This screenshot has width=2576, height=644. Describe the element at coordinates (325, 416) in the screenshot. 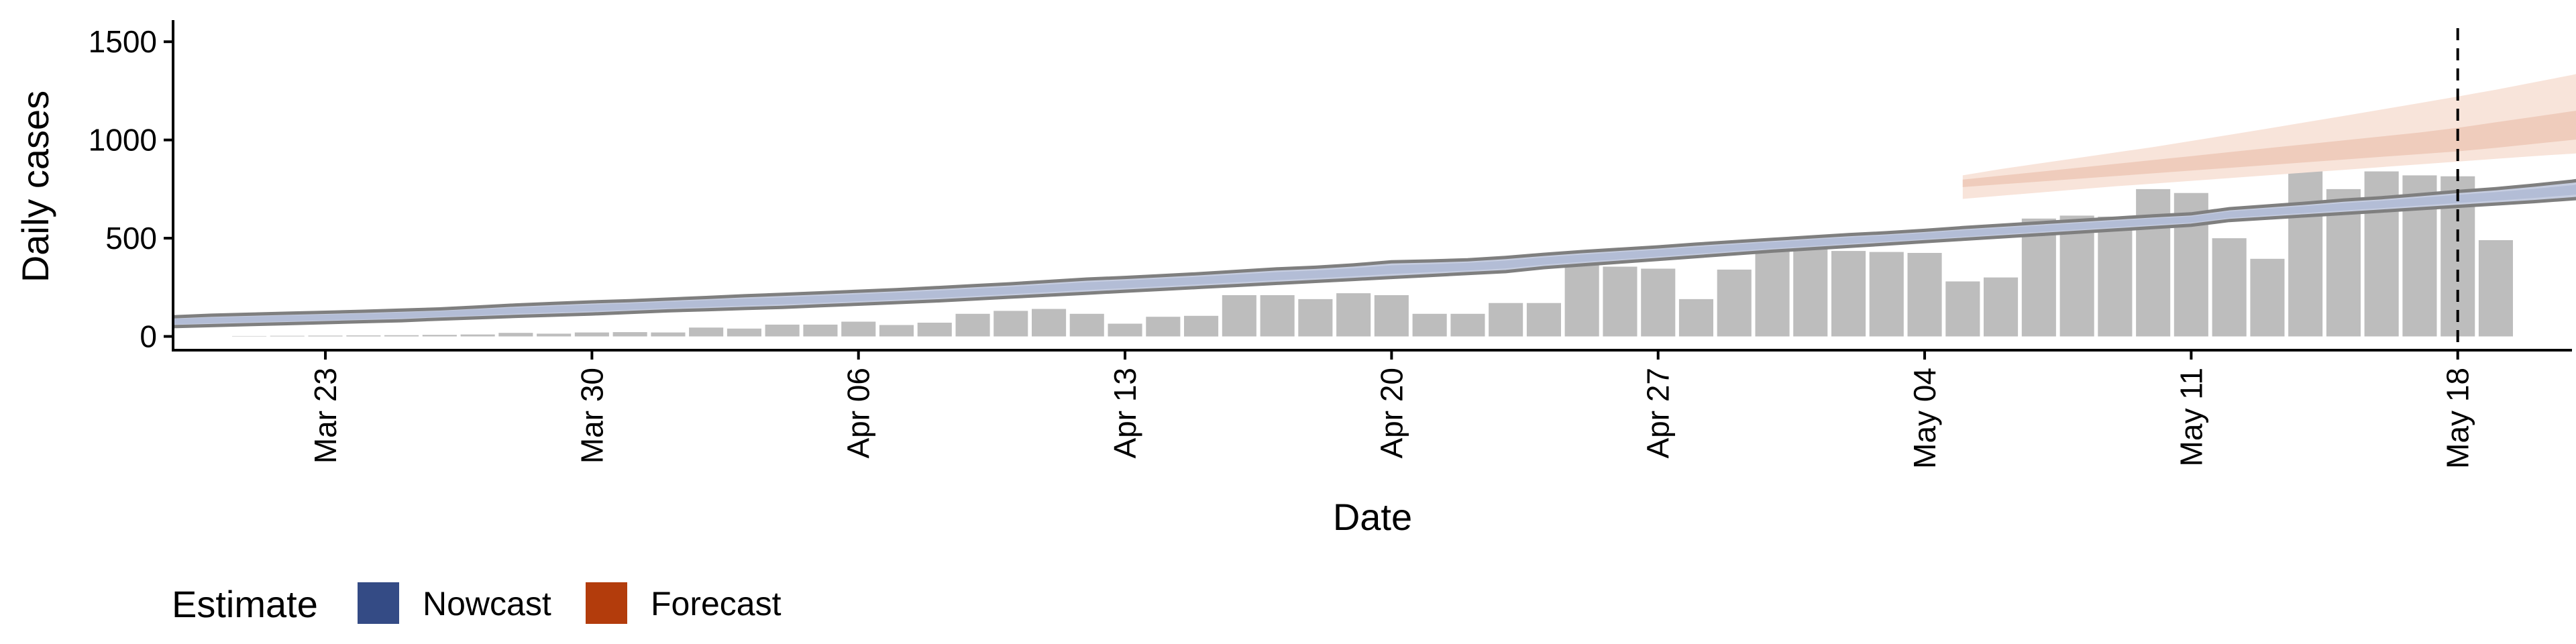

I see `x-tick-label: Mar 23` at that location.